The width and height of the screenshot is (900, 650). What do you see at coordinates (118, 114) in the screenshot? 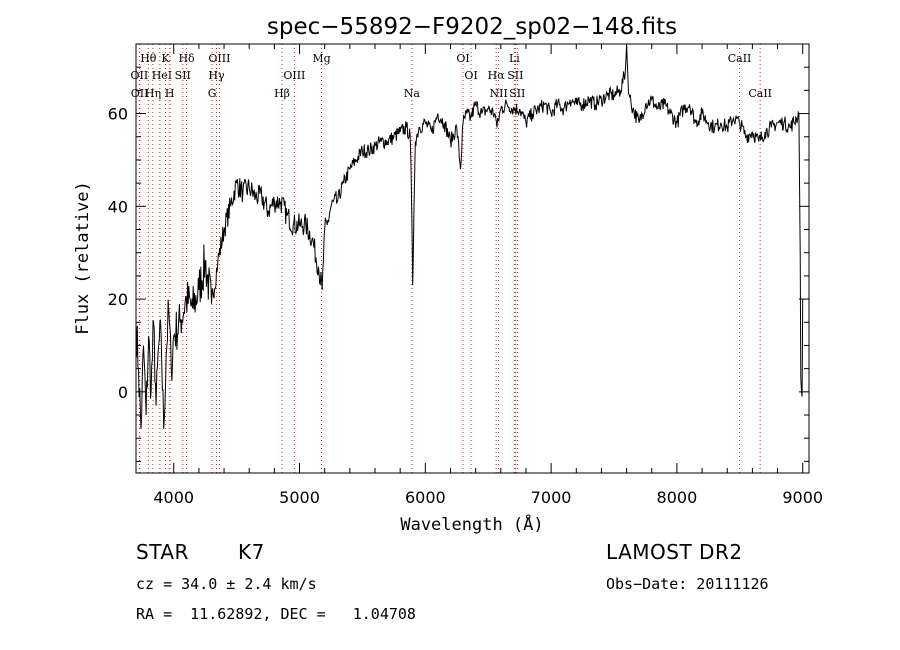
I see `y-tick-label: 60` at bounding box center [118, 114].